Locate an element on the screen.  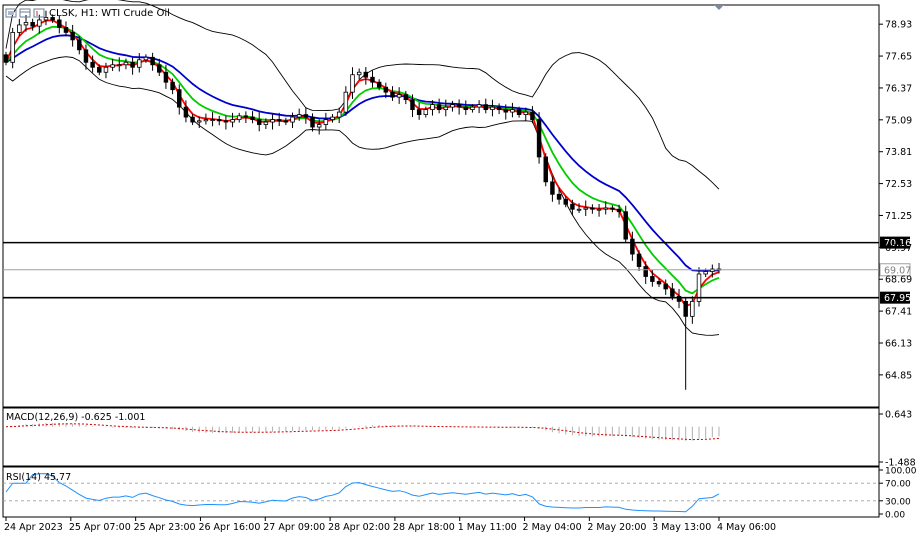
symbol-menu-icon is located at coordinates (11, 13).